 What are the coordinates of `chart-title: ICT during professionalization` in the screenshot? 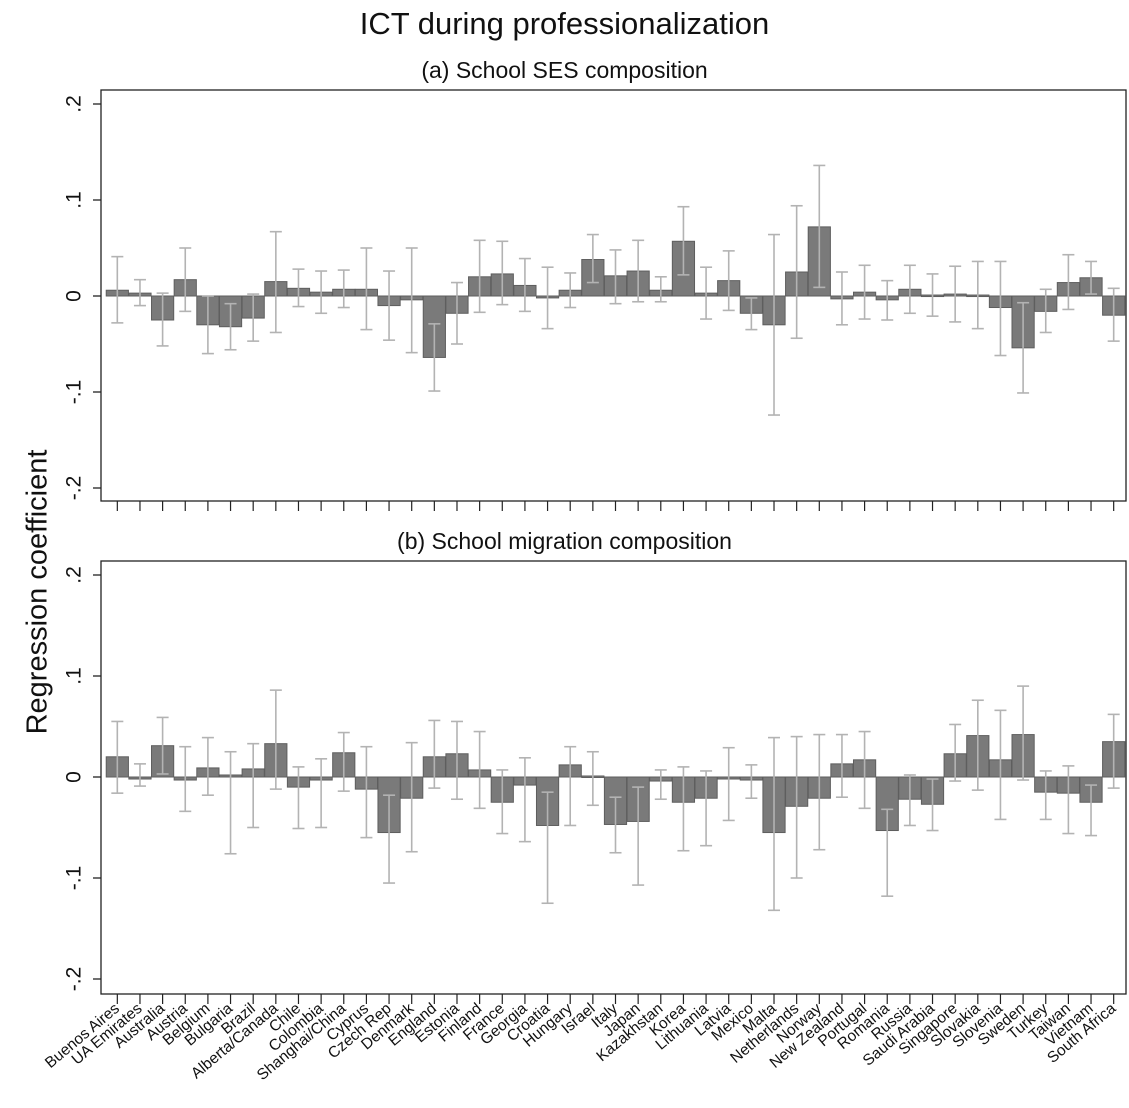 It's located at (564, 23).